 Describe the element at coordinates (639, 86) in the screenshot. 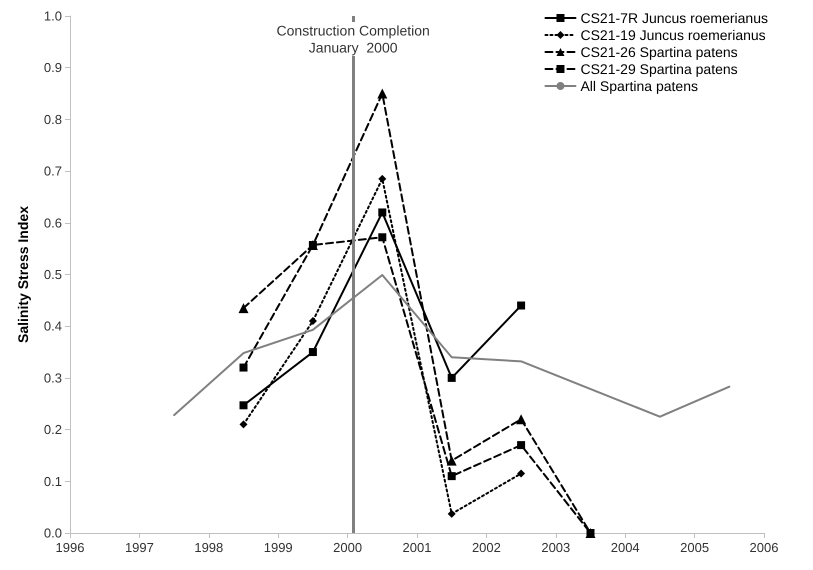

I see `legend-label: All Spartina patens` at that location.